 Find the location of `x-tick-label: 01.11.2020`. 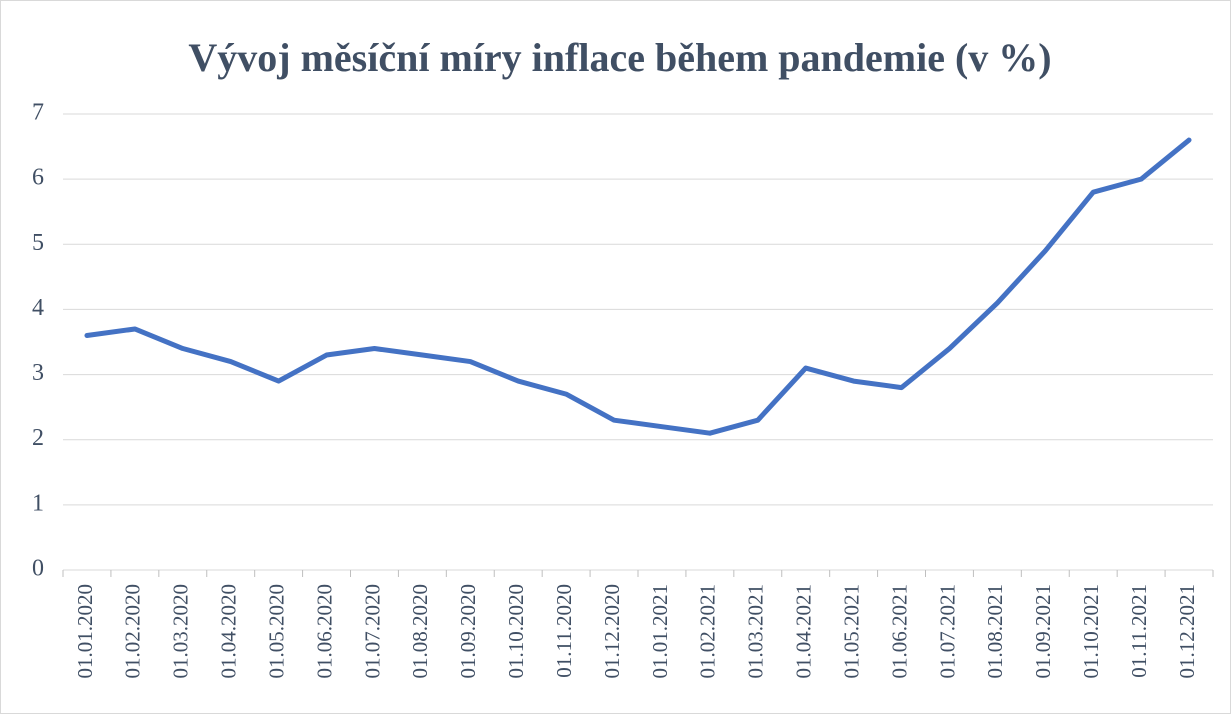

x-tick-label: 01.11.2020 is located at coordinates (564, 631).